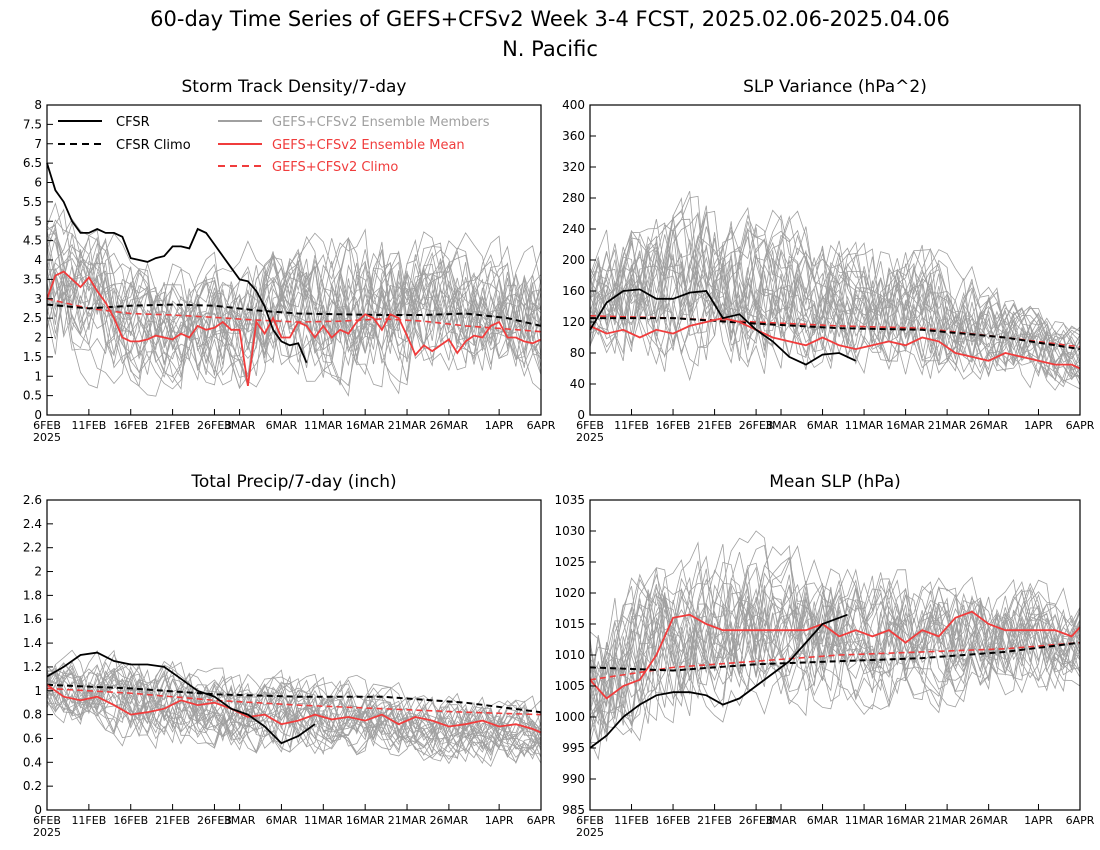  Describe the element at coordinates (38, 221) in the screenshot. I see `y-tick-label: 5` at that location.